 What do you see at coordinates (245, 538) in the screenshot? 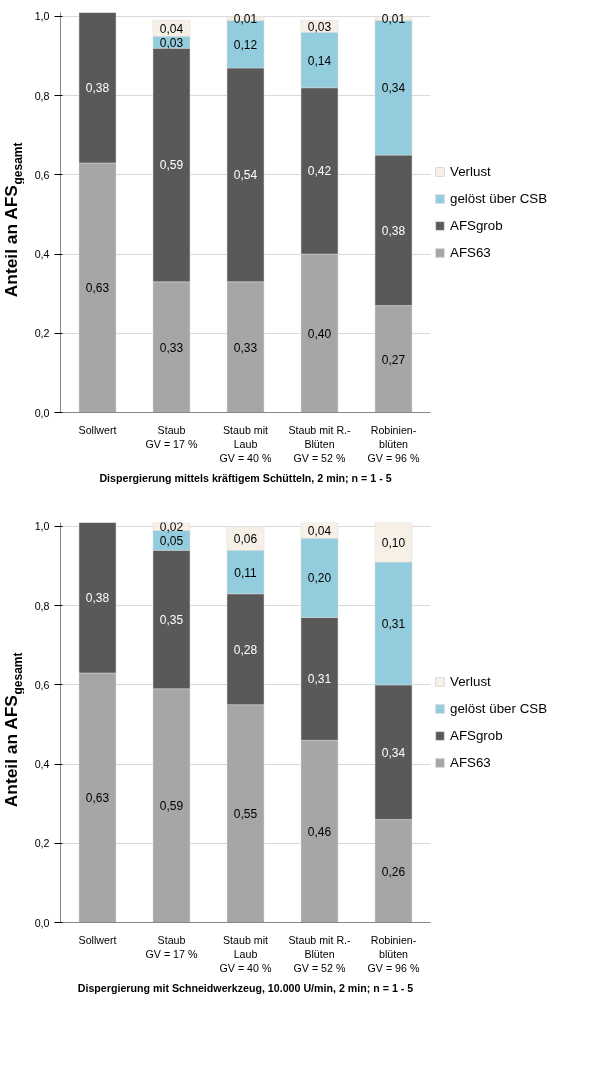
I see `data-label: 0,06` at bounding box center [245, 538].